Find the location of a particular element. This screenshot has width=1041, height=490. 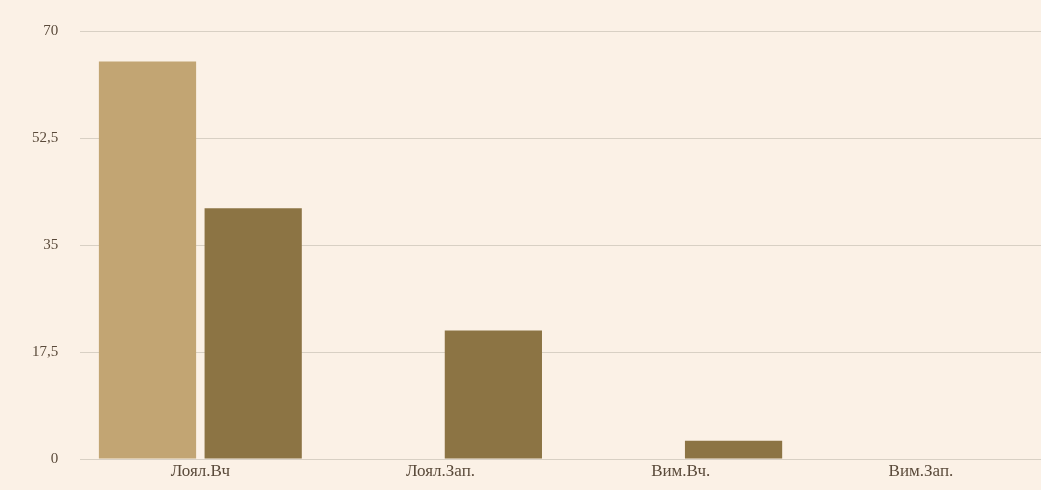

x-tick-label: Вим.Зап. is located at coordinates (921, 470).